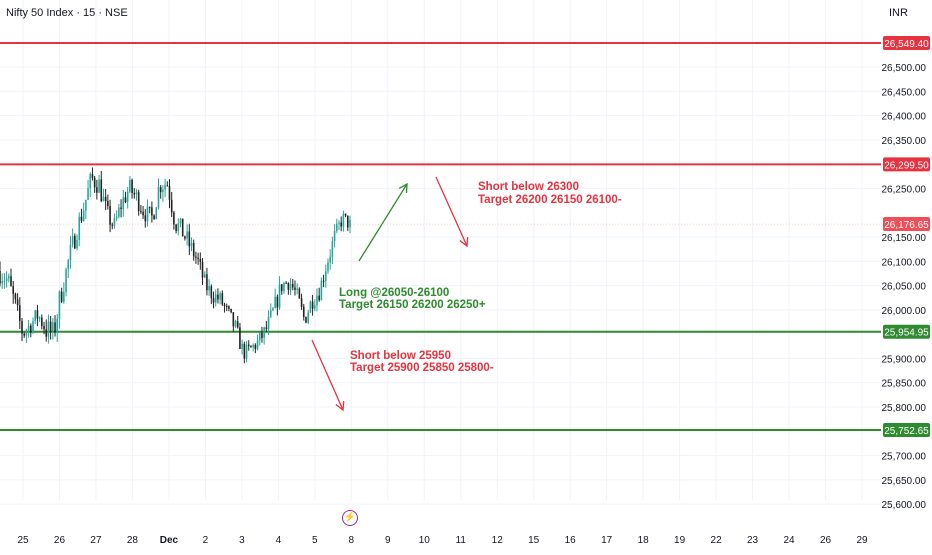  I want to click on annotation-short-above-line1: Short below 26300, so click(528, 187).